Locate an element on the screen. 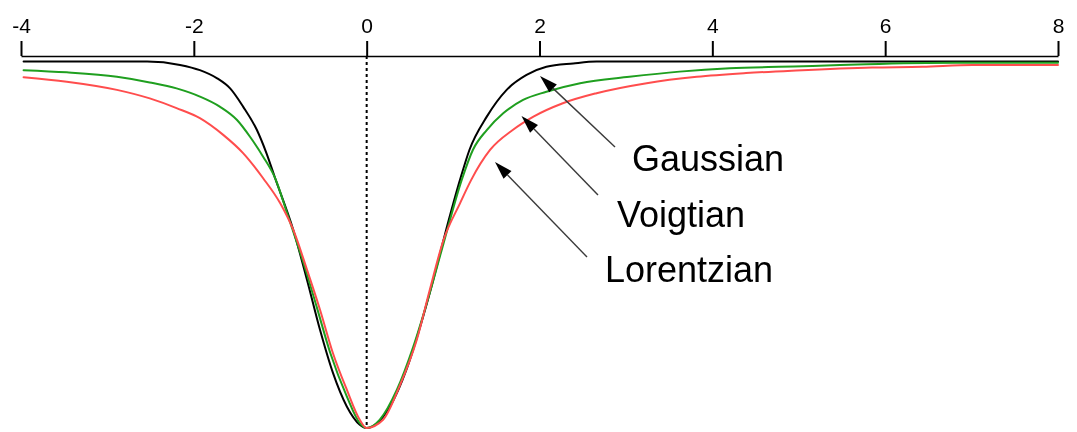 Image resolution: width=1077 pixels, height=432 pixels. annotation: Lorentzian is located at coordinates (689, 269).